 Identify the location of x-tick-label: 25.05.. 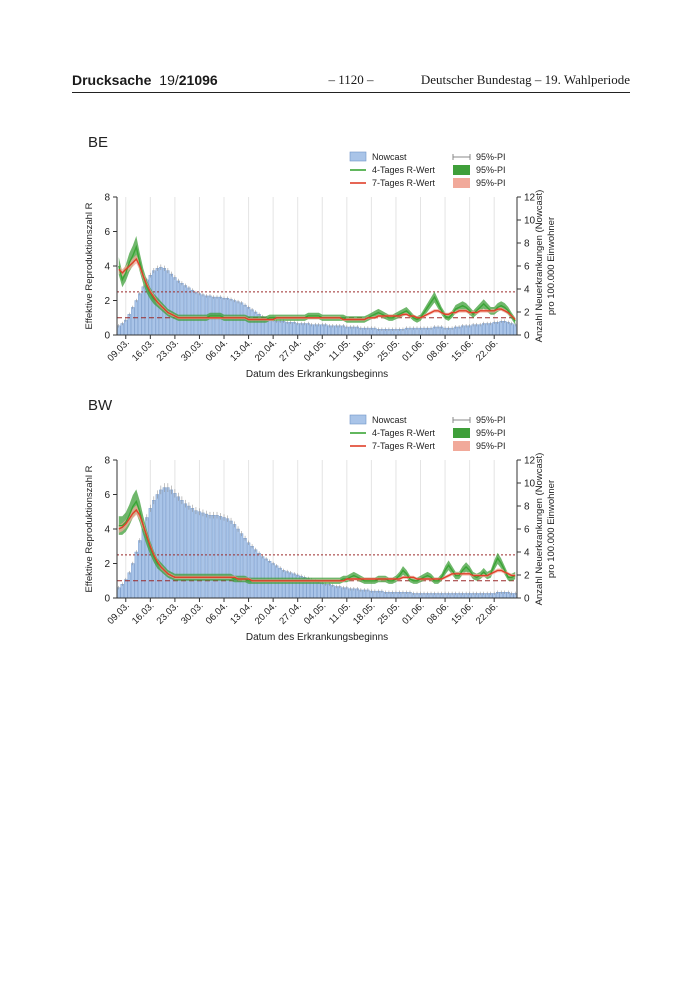
(389, 613).